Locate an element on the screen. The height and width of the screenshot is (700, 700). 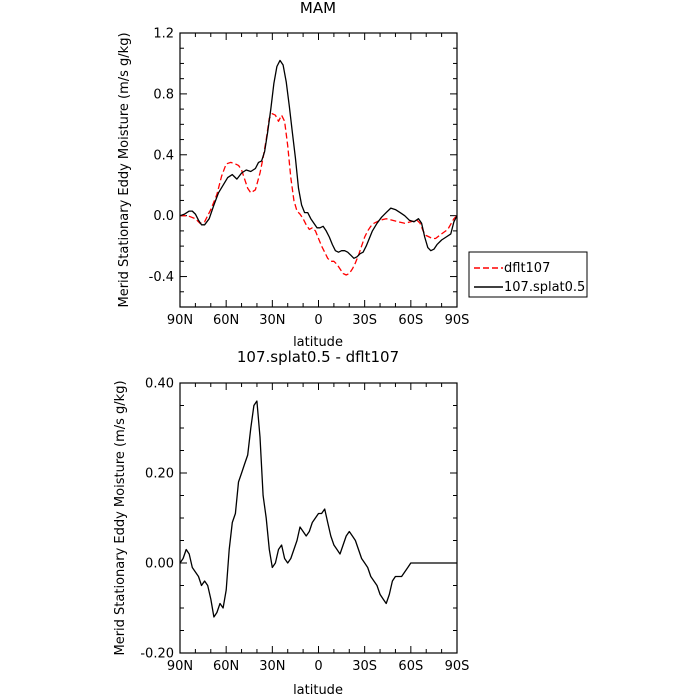
legend-entry-dflt107: dflt107 is located at coordinates (512, 268).